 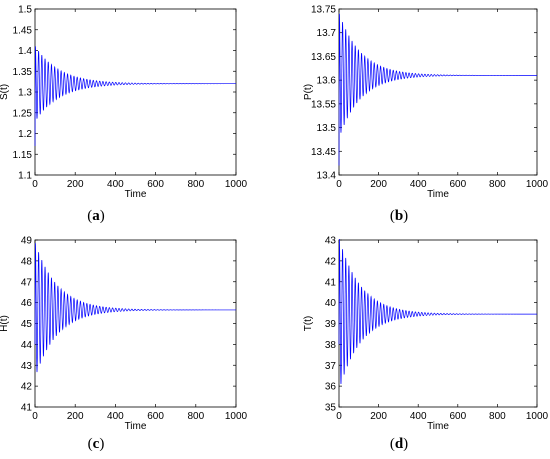 What do you see at coordinates (23, 30) in the screenshot?
I see `y-tick-label: 1.45` at bounding box center [23, 30].